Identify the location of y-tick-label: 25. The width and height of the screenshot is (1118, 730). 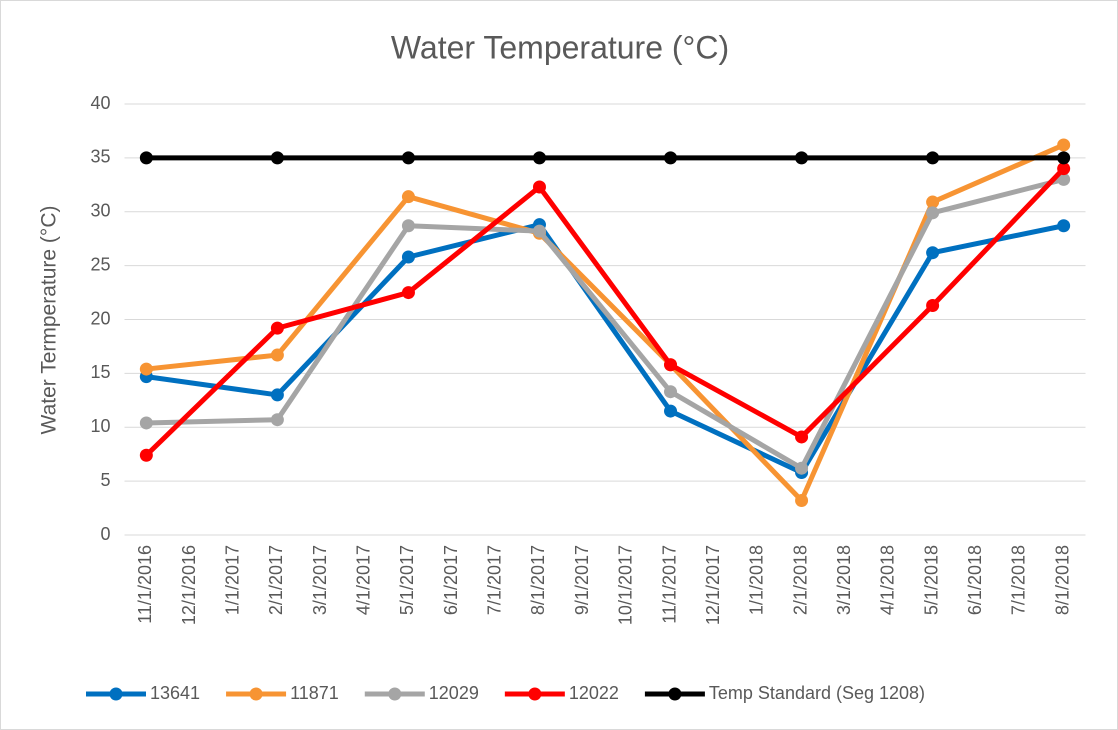
(100, 264).